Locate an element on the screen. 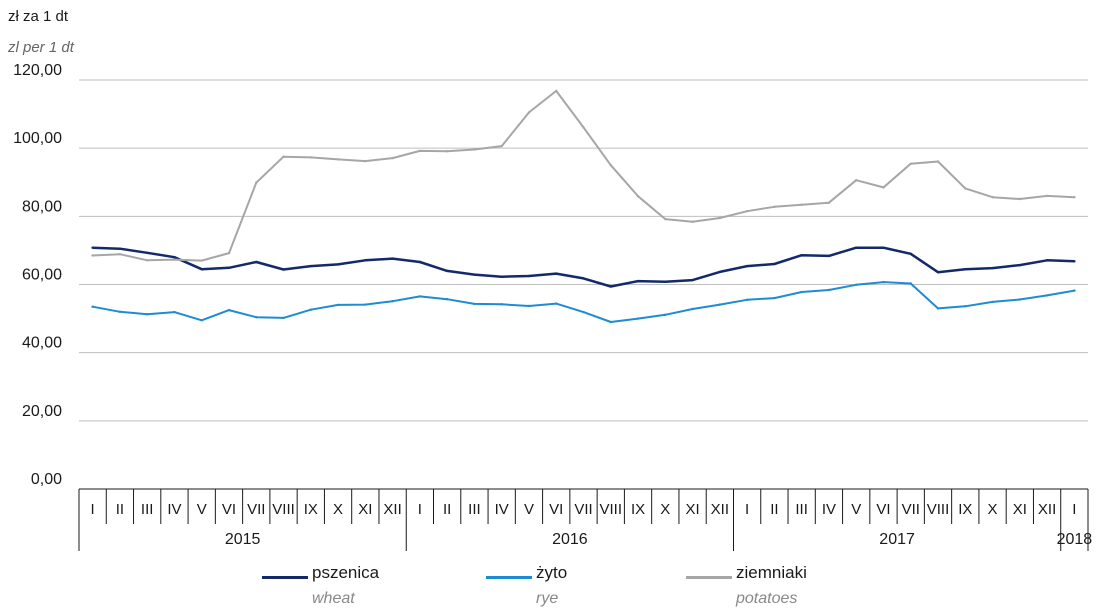 This screenshot has width=1097, height=611. series-line-zyto is located at coordinates (583, 302).